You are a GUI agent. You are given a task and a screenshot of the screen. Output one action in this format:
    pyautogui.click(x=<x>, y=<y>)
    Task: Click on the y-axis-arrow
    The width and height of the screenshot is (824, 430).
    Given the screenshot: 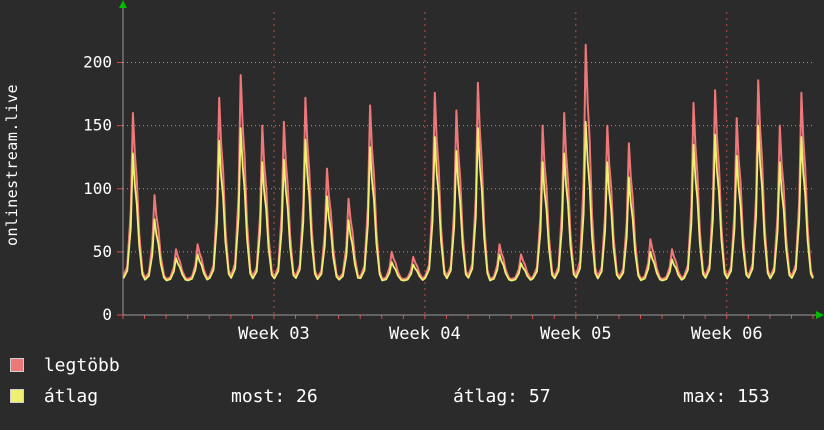 What is the action you would take?
    pyautogui.click(x=123, y=4)
    